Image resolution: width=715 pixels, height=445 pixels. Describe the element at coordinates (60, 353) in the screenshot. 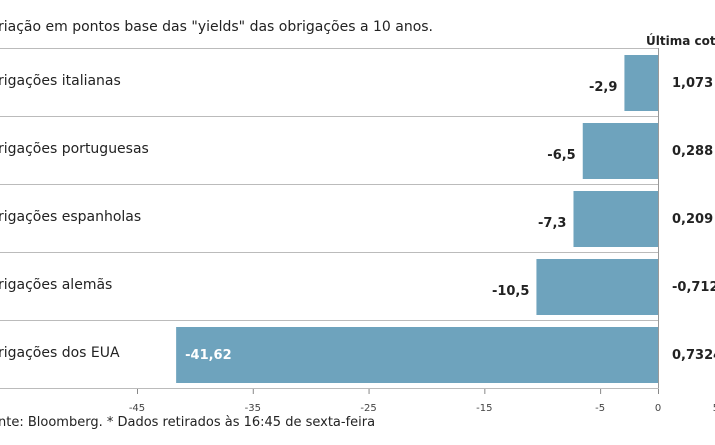

I see `category-label: rigações dos EUA` at that location.